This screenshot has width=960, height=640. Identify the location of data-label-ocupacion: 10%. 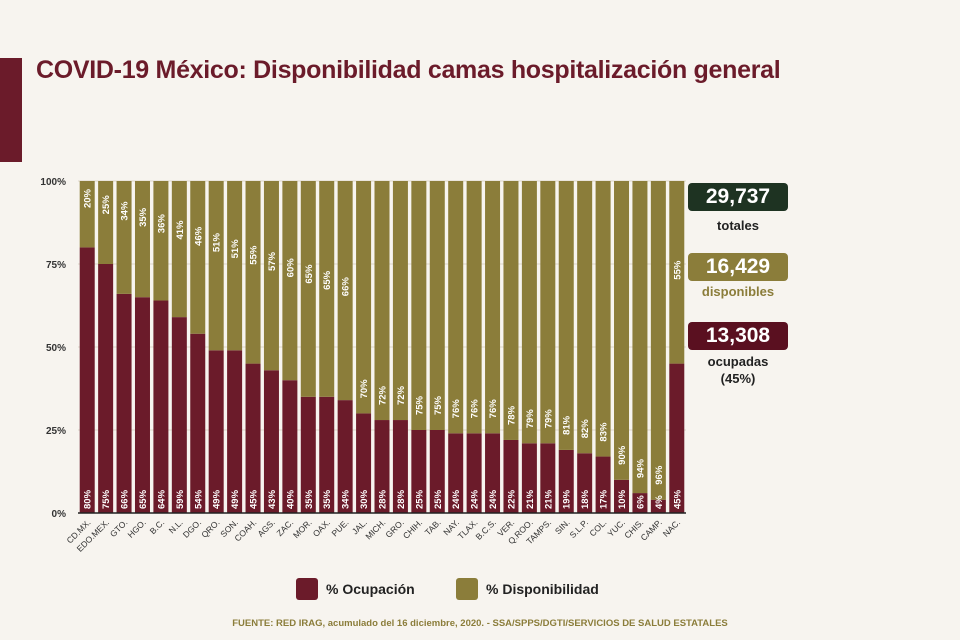
(622, 499).